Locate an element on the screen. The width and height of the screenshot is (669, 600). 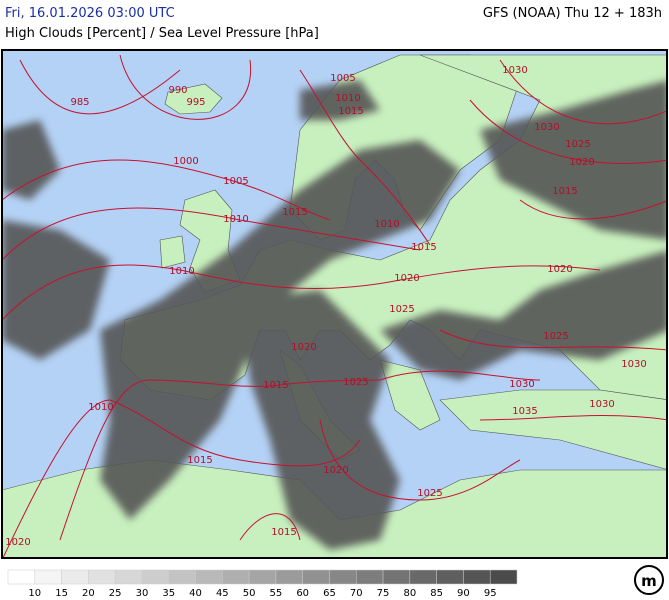
colorbar-label: 25 is located at coordinates (115, 593).